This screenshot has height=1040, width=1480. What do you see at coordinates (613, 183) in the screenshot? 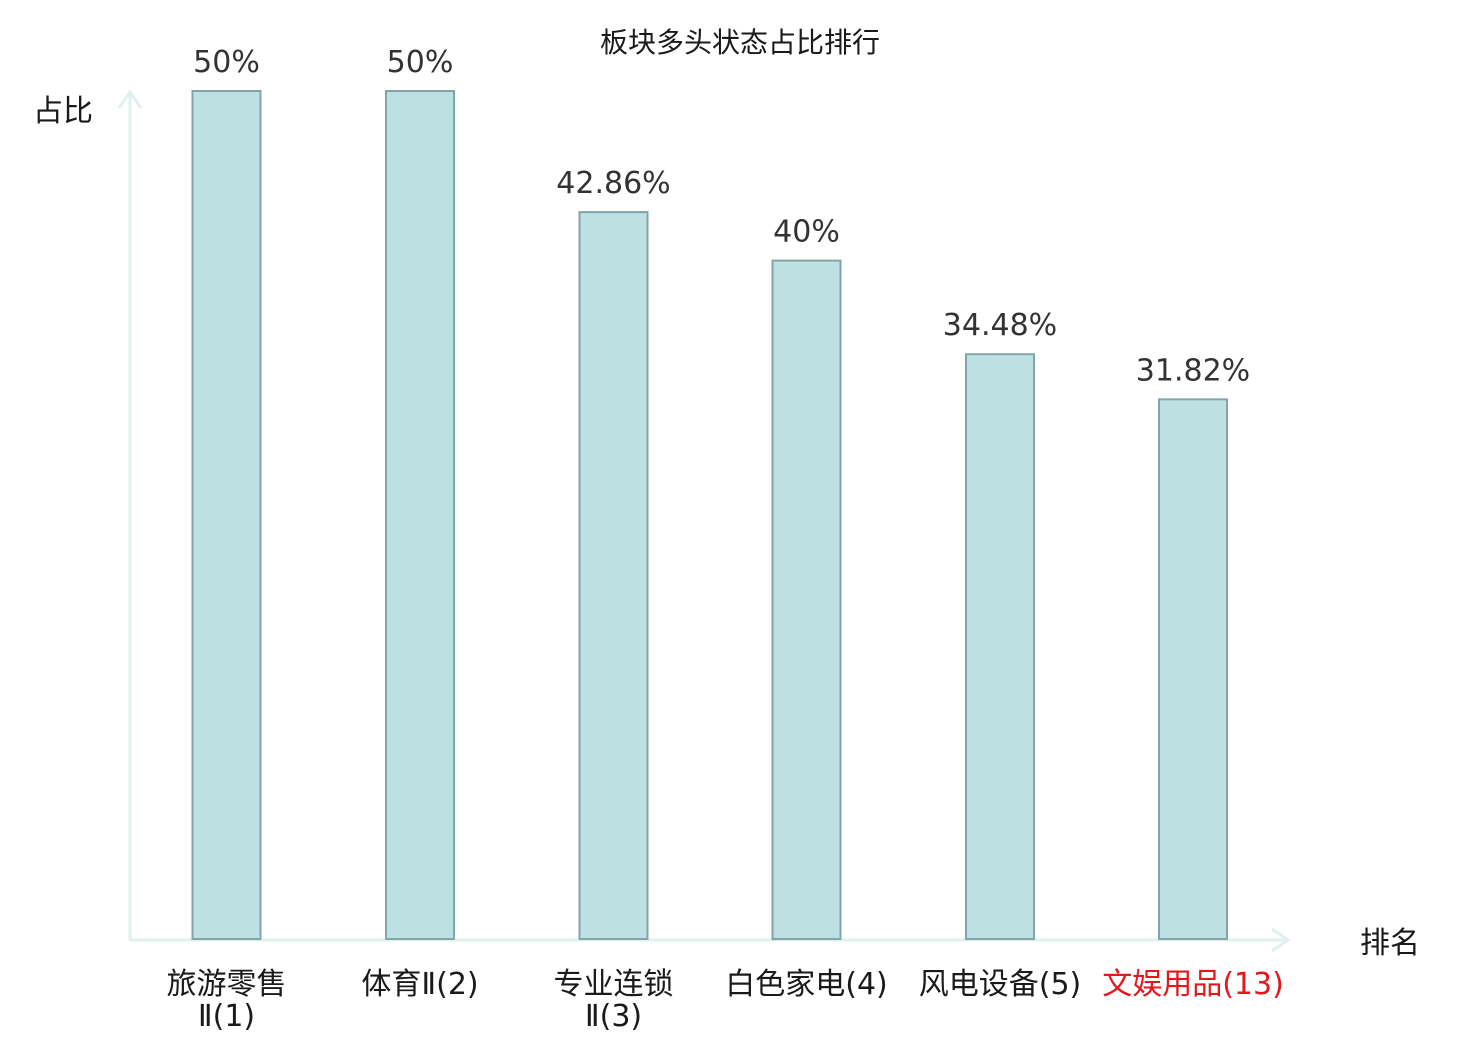
I see `bar-value-label: 42.86%` at bounding box center [613, 183].